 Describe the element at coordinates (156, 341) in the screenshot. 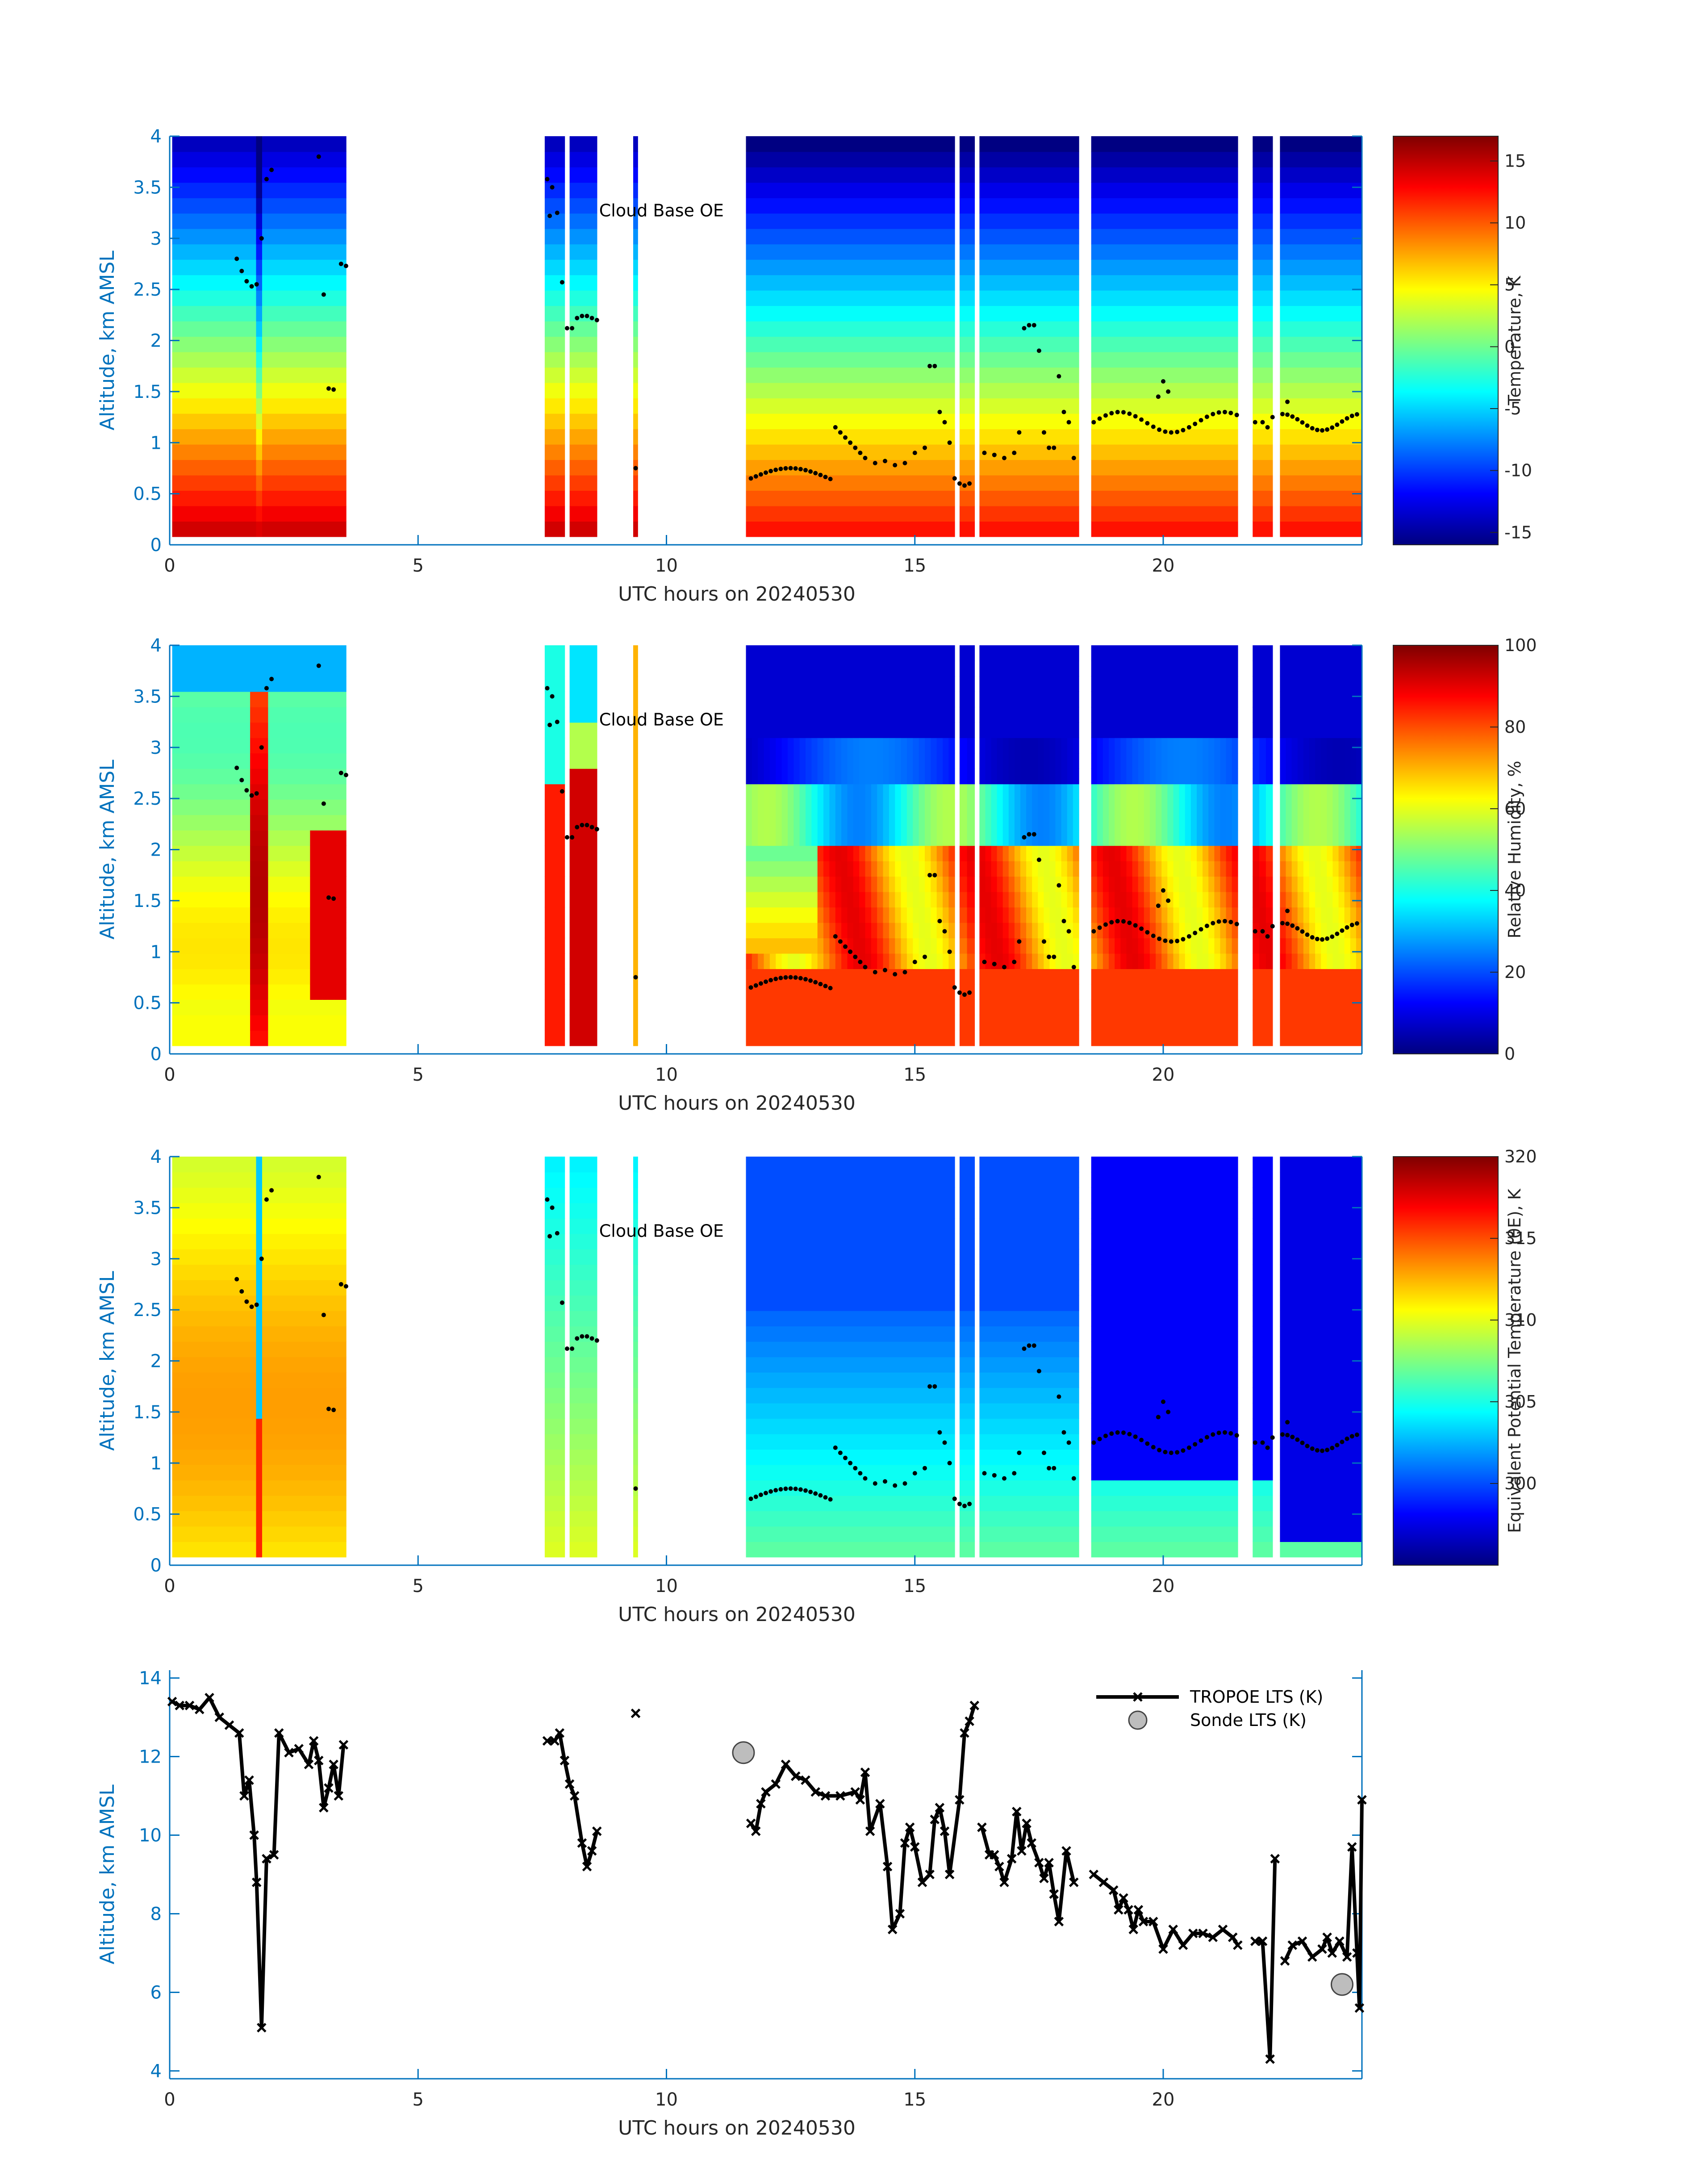

I see `y-tick-label: 2` at that location.